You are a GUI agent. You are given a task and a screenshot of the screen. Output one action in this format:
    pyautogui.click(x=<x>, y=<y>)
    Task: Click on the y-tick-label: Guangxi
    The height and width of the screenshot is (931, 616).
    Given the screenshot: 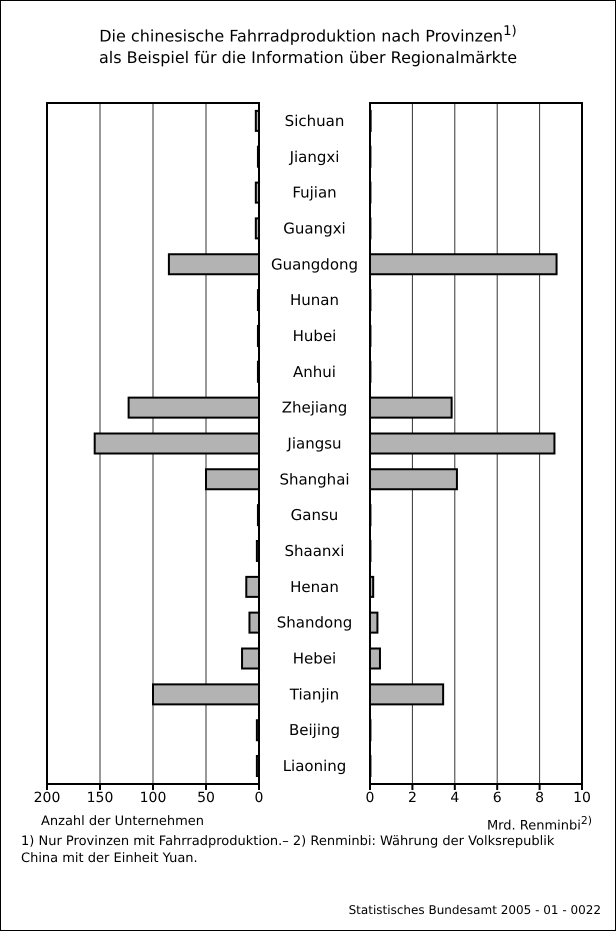 What is the action you would take?
    pyautogui.click(x=314, y=228)
    